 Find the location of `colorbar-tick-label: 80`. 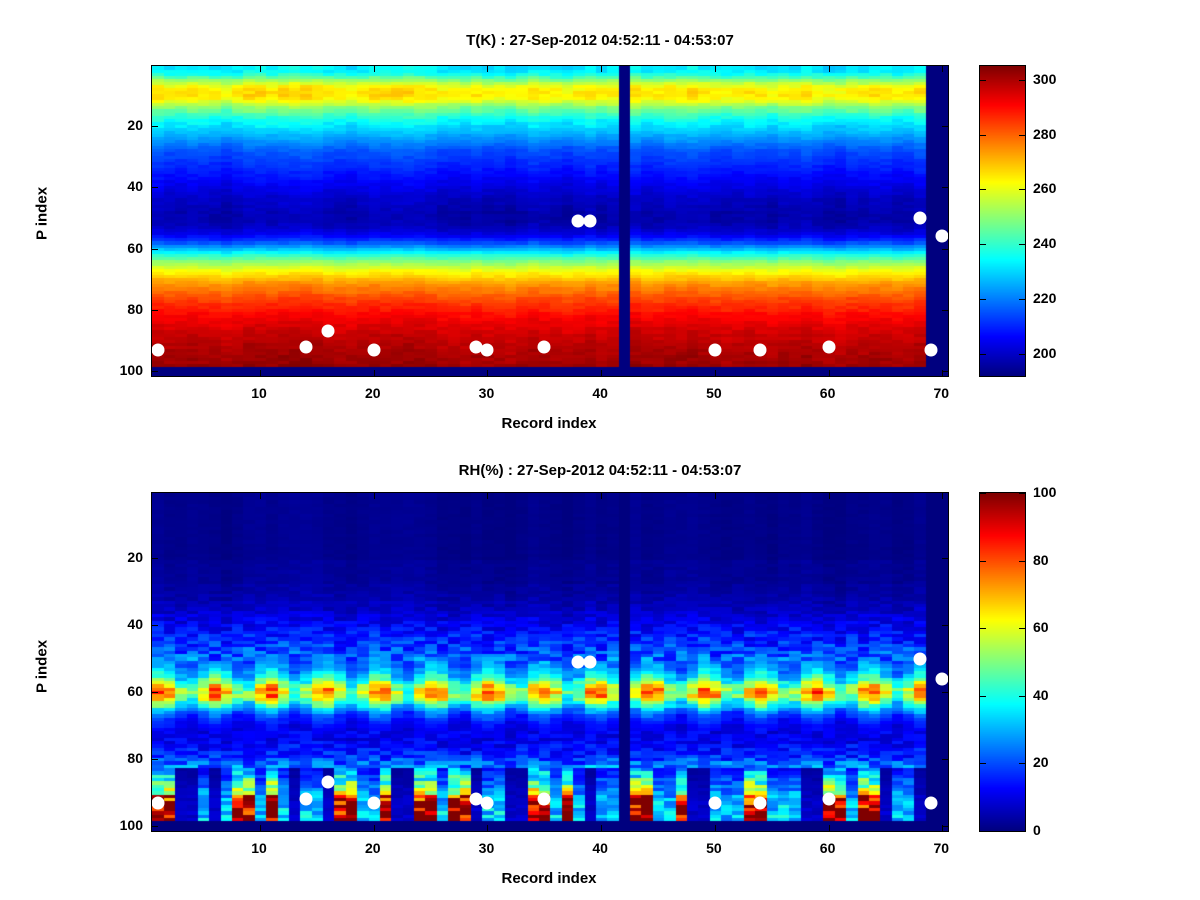

colorbar-tick-label: 80 is located at coordinates (1041, 559).